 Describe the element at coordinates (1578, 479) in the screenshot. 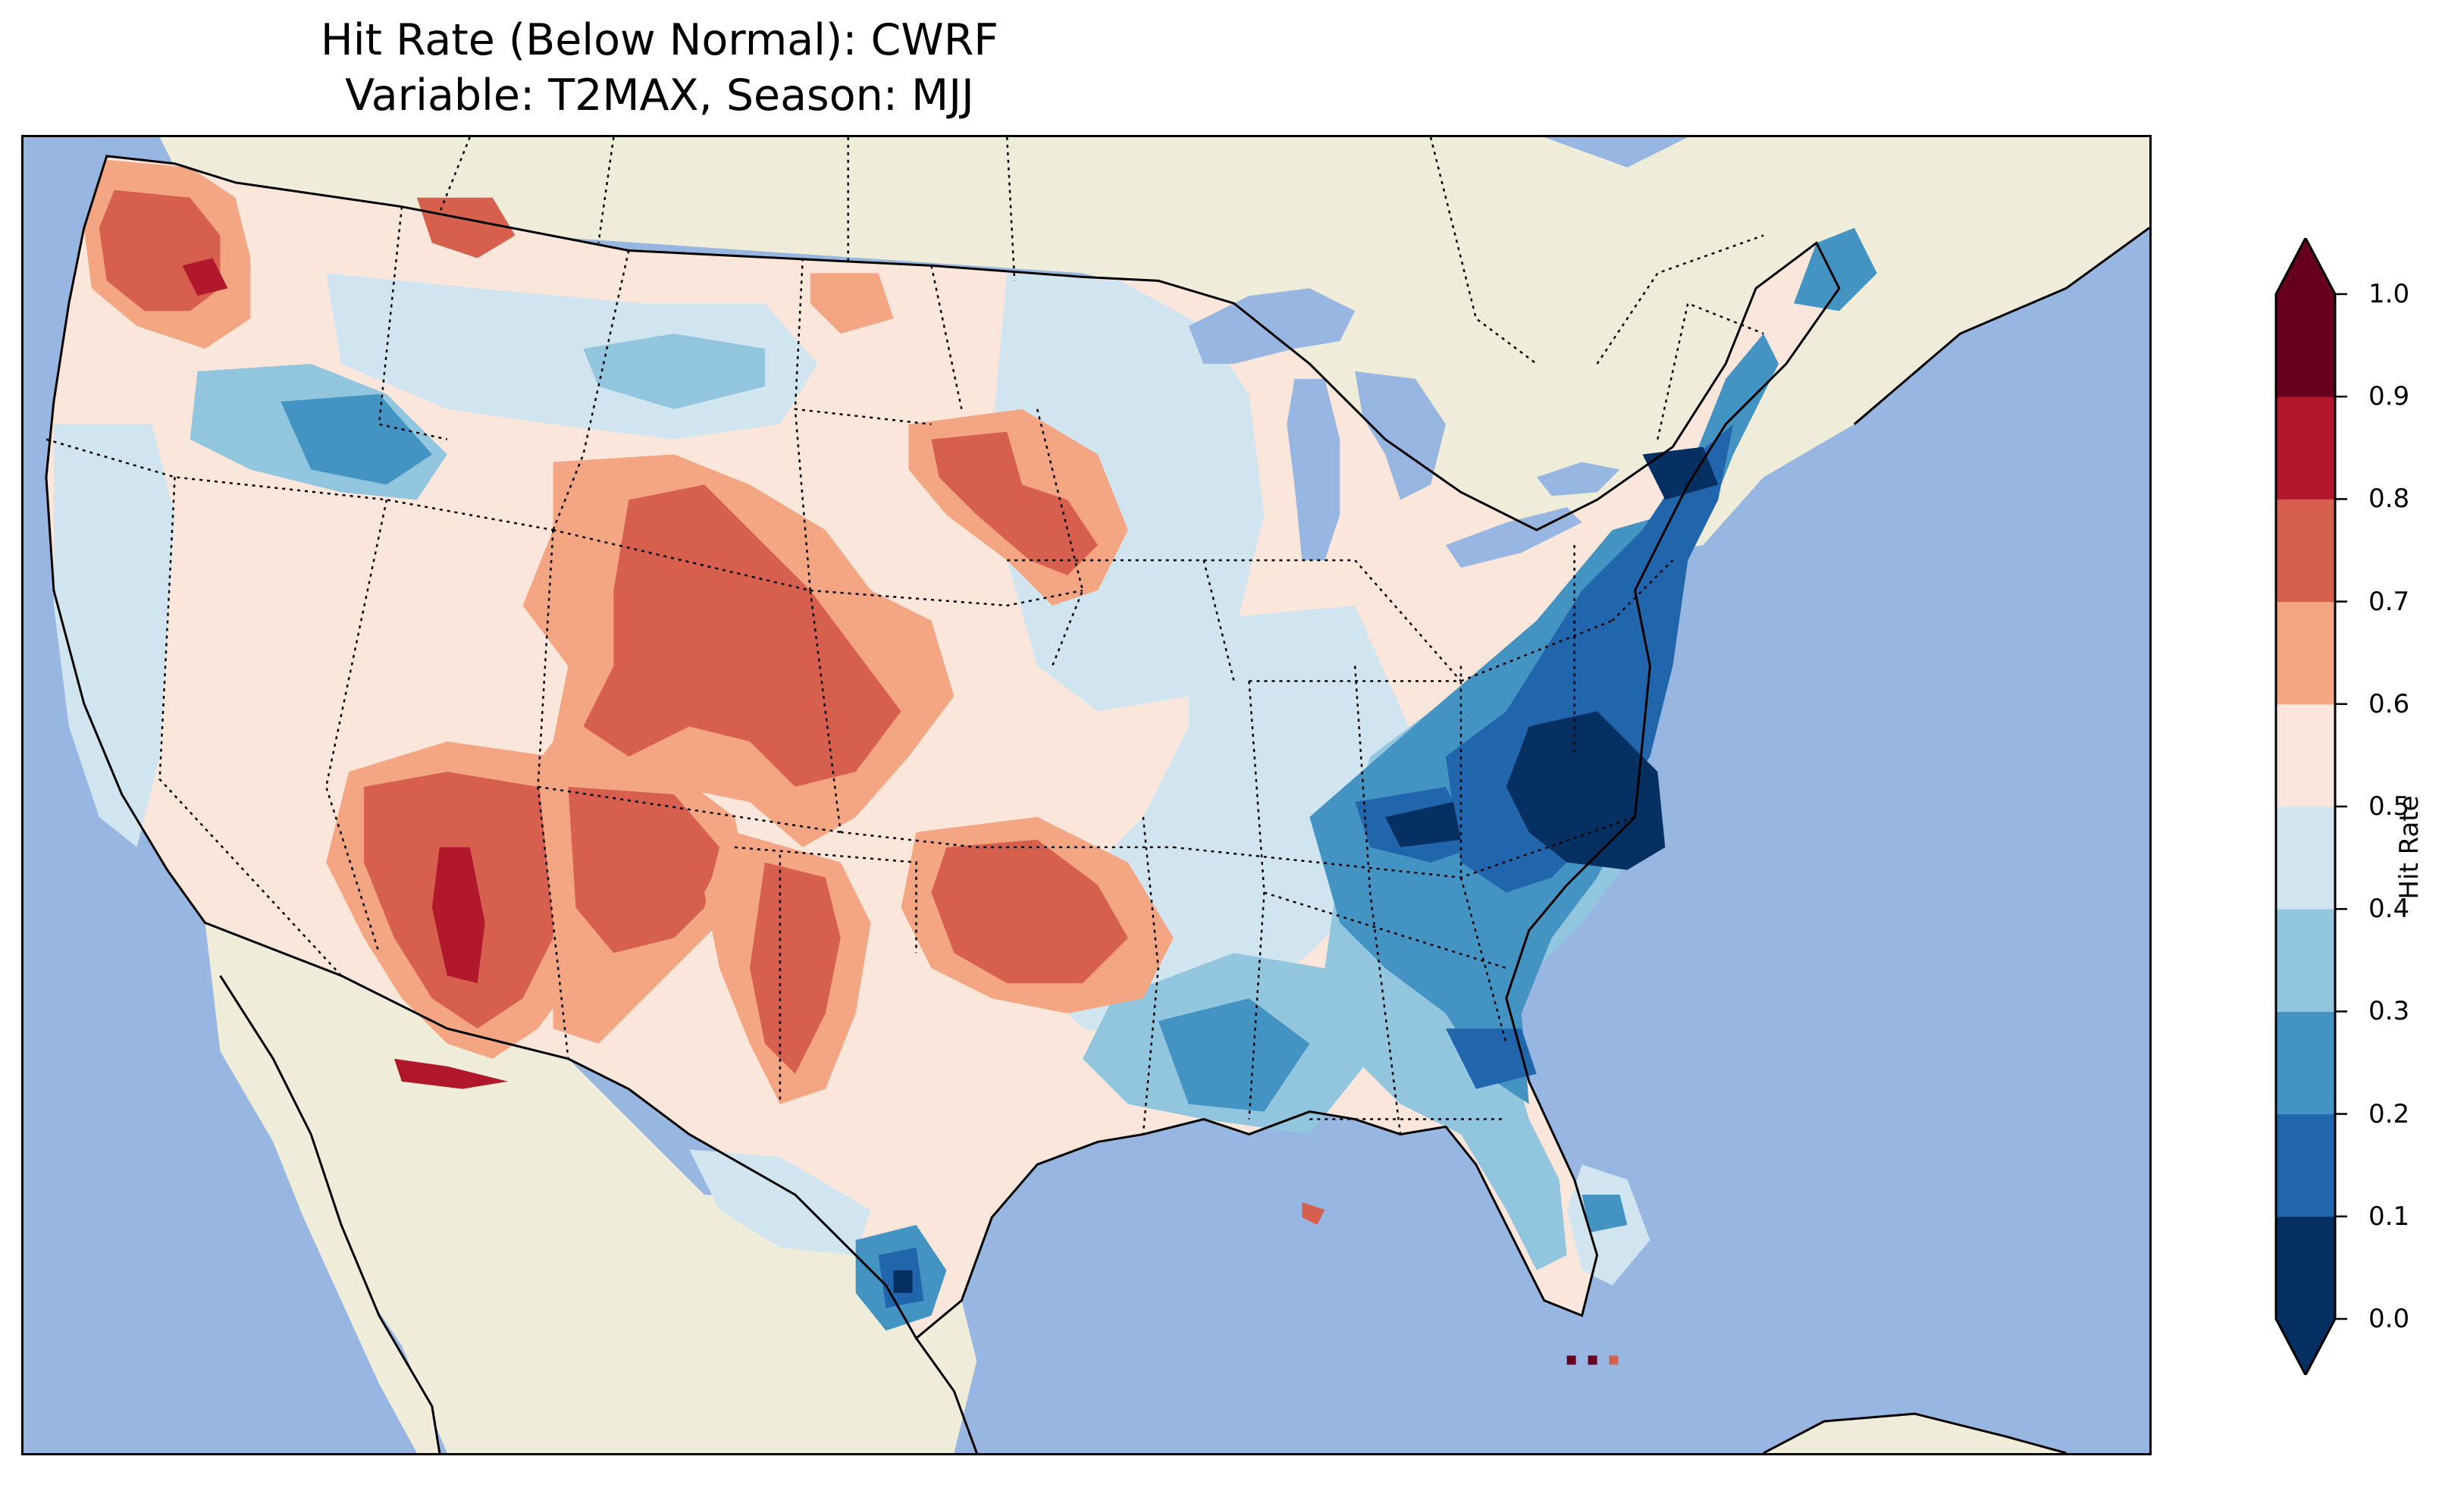

I see `lake-ontario` at that location.